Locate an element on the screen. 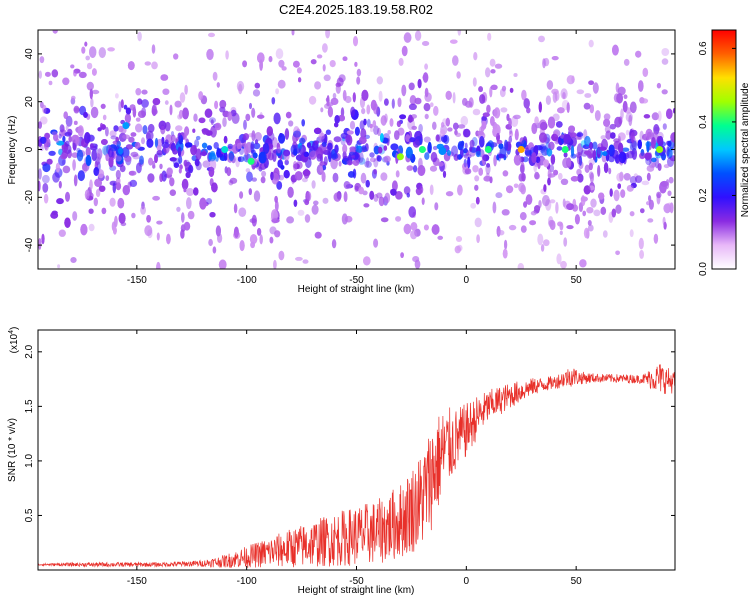 This screenshot has width=750, height=600. spectrogram-y-tick-label: 20 is located at coordinates (29, 102).